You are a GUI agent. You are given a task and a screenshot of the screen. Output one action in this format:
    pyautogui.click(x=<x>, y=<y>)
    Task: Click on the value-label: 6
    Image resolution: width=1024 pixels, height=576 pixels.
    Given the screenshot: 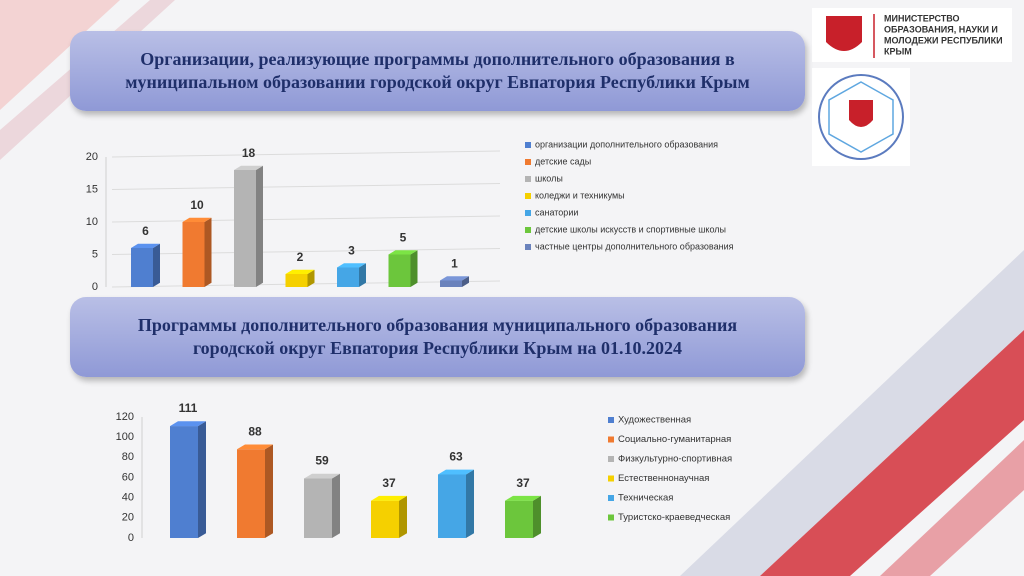 What is the action you would take?
    pyautogui.click(x=145, y=231)
    